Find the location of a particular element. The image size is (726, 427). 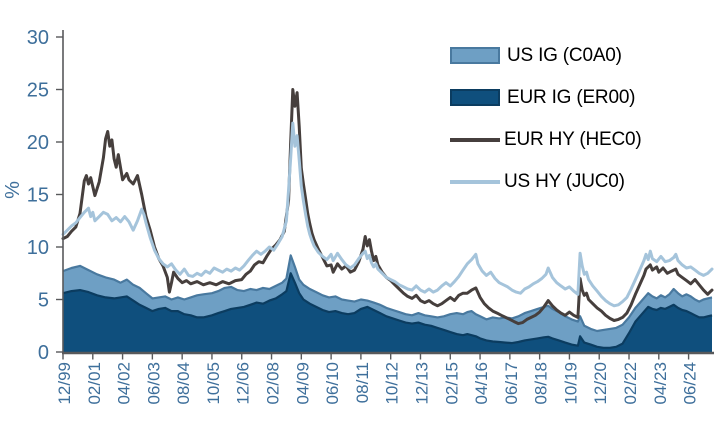

y-tick-label: 0 is located at coordinates (43, 353).